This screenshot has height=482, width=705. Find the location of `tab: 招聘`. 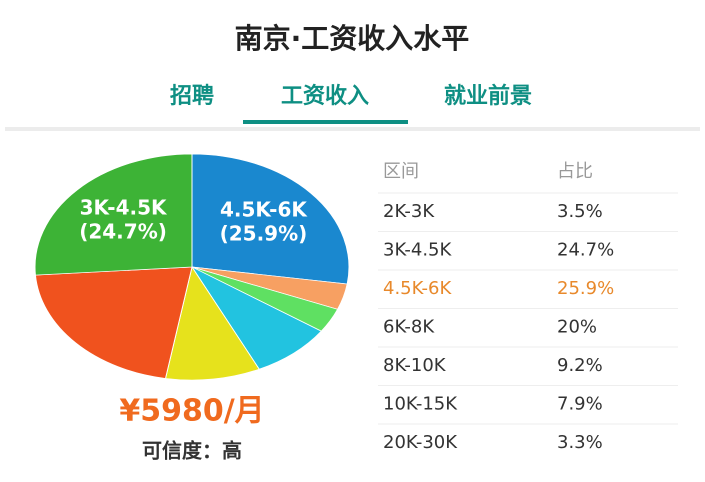

tab: 招聘 is located at coordinates (192, 96).